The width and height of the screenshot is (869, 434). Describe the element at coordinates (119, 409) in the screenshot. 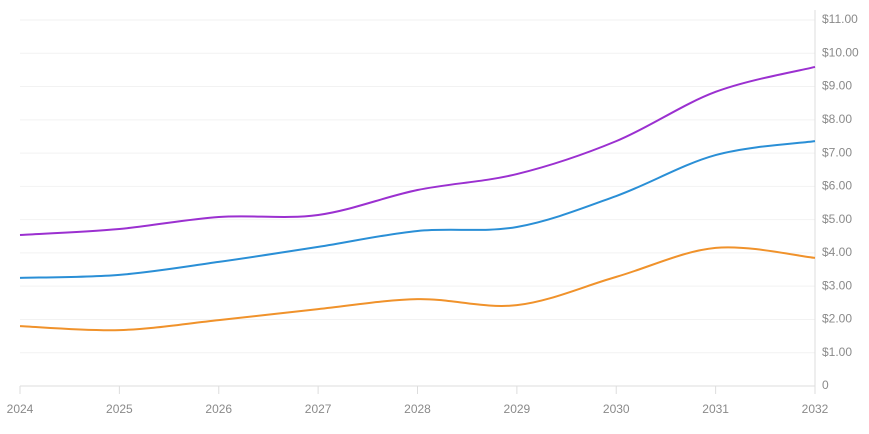

I see `x-tick-label: 2025` at that location.